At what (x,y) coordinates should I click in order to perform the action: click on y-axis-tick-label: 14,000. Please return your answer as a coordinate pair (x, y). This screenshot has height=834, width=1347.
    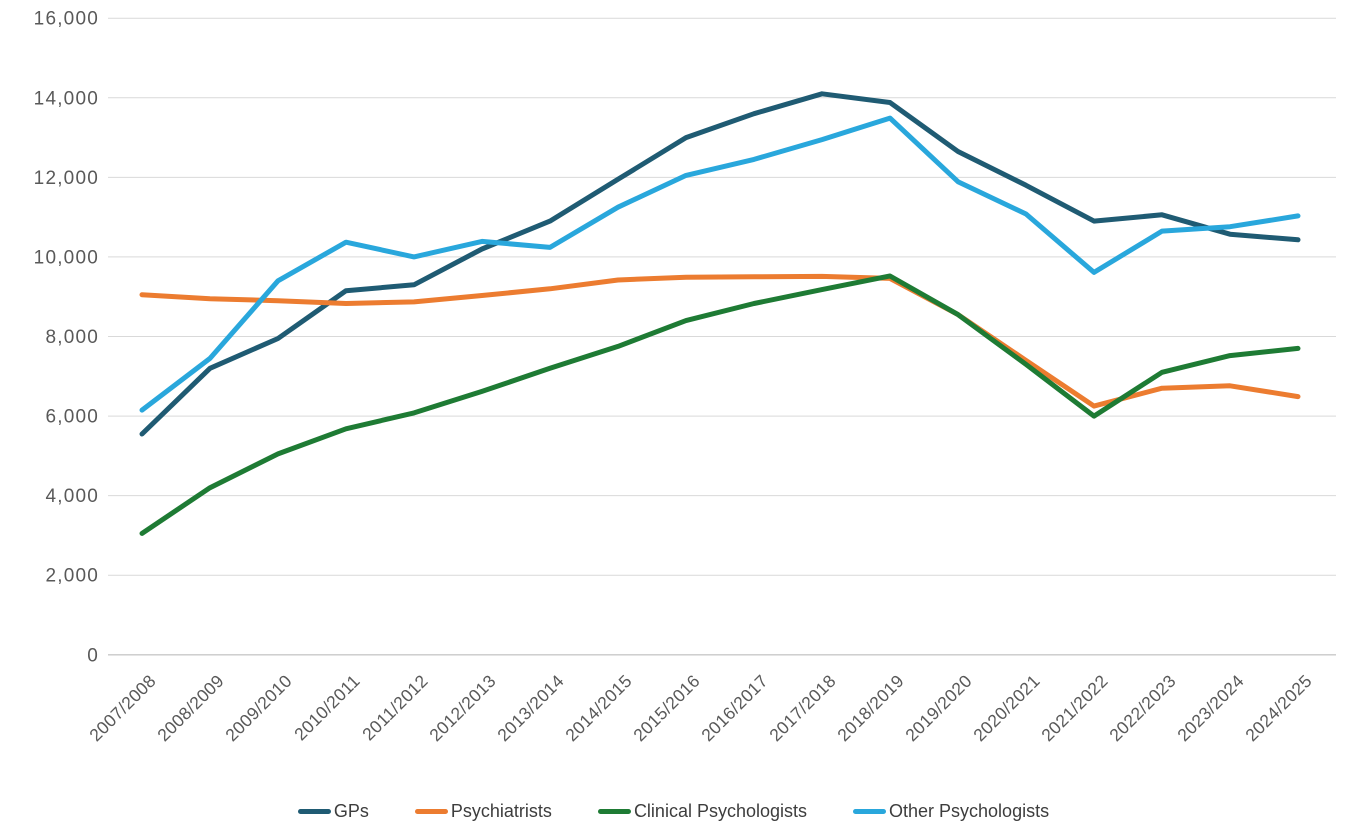
    Looking at the image, I should click on (66, 98).